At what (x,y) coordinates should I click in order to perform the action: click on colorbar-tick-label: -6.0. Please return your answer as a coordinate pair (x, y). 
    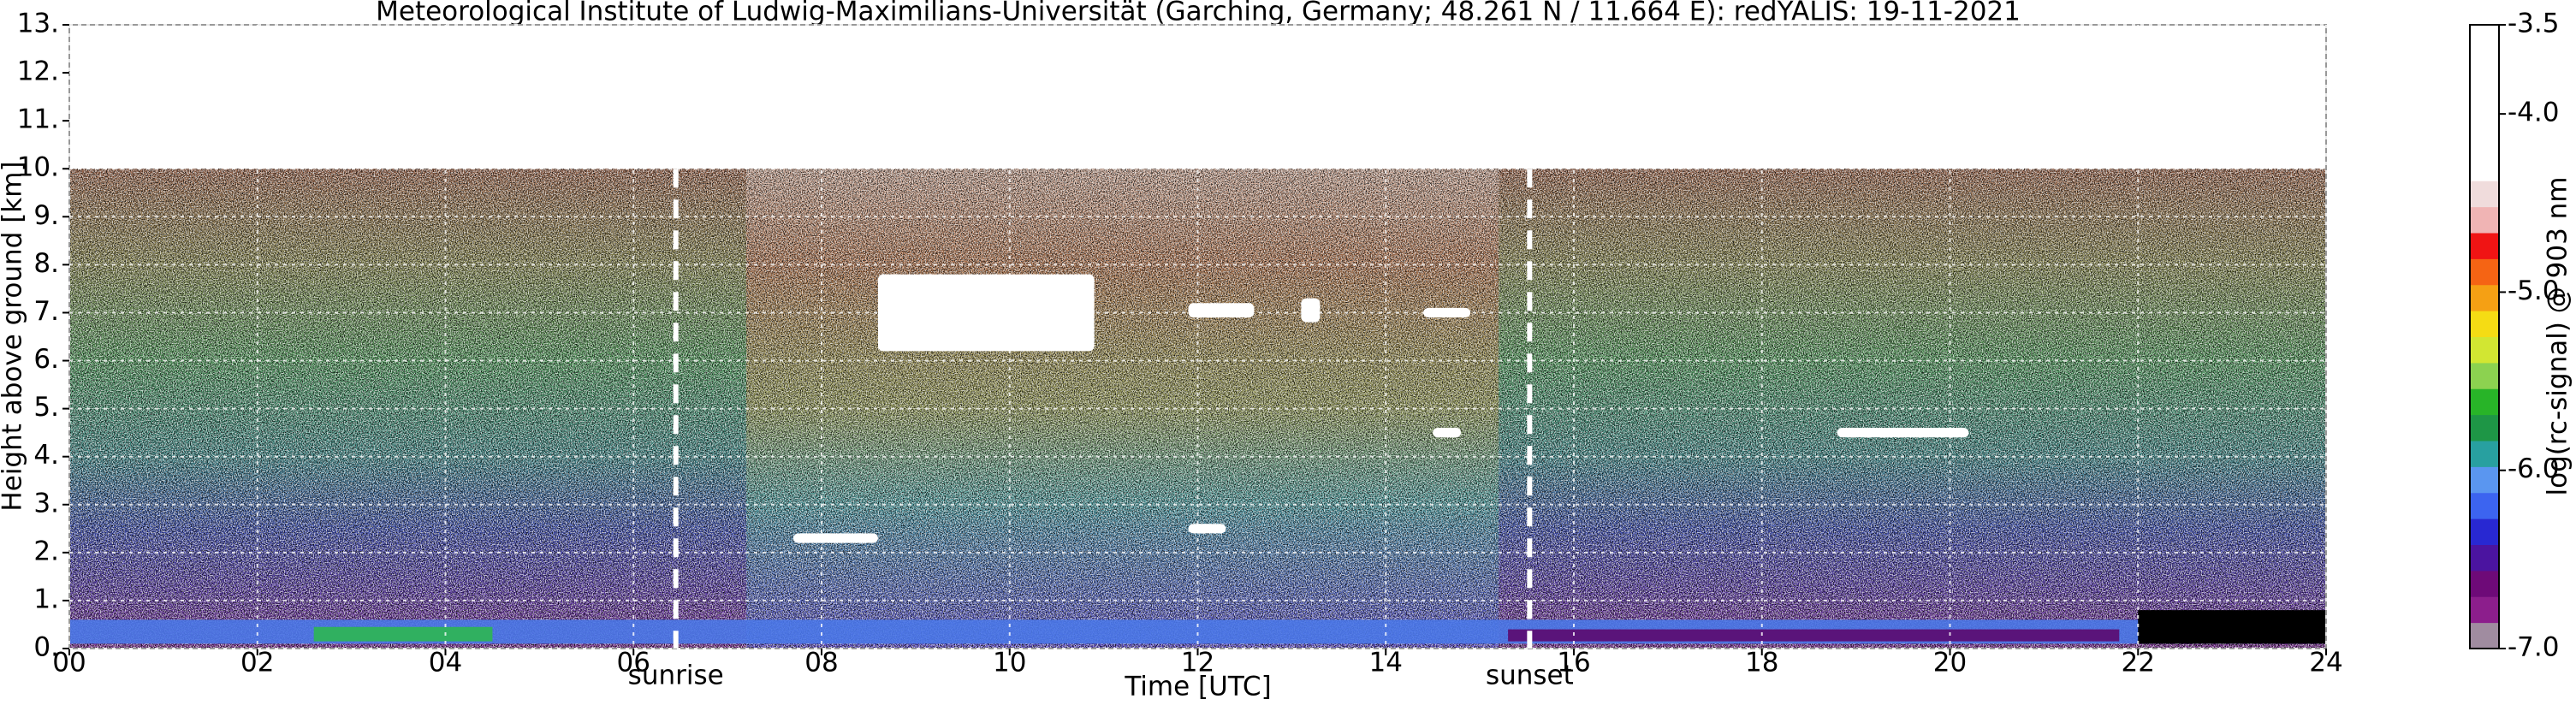
    Looking at the image, I should click on (2534, 468).